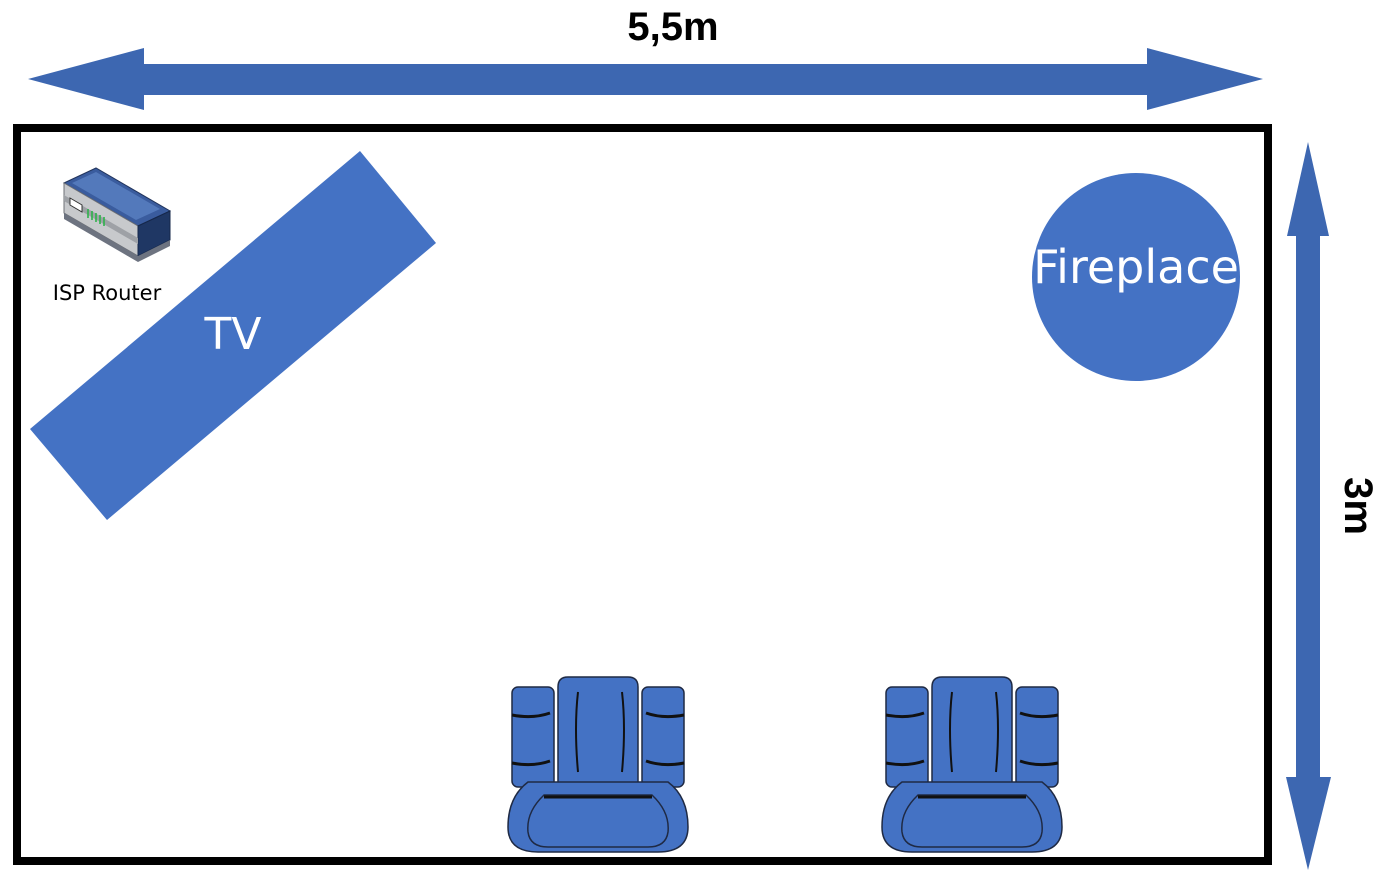  Describe the element at coordinates (1136, 267) in the screenshot. I see `fireplace-label: Fireplace` at that location.